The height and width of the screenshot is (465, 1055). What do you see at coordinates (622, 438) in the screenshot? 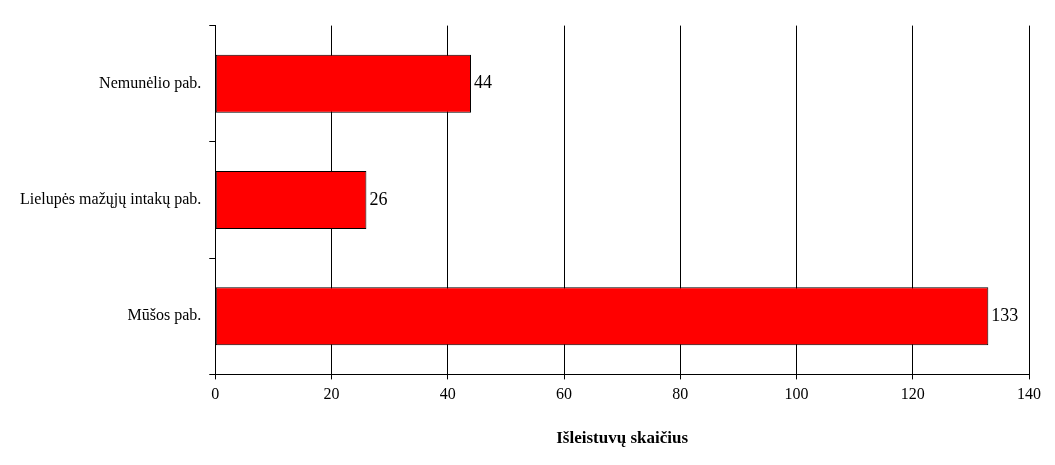
I see `x-axis-title: Išleistuvų skaičius` at bounding box center [622, 438].